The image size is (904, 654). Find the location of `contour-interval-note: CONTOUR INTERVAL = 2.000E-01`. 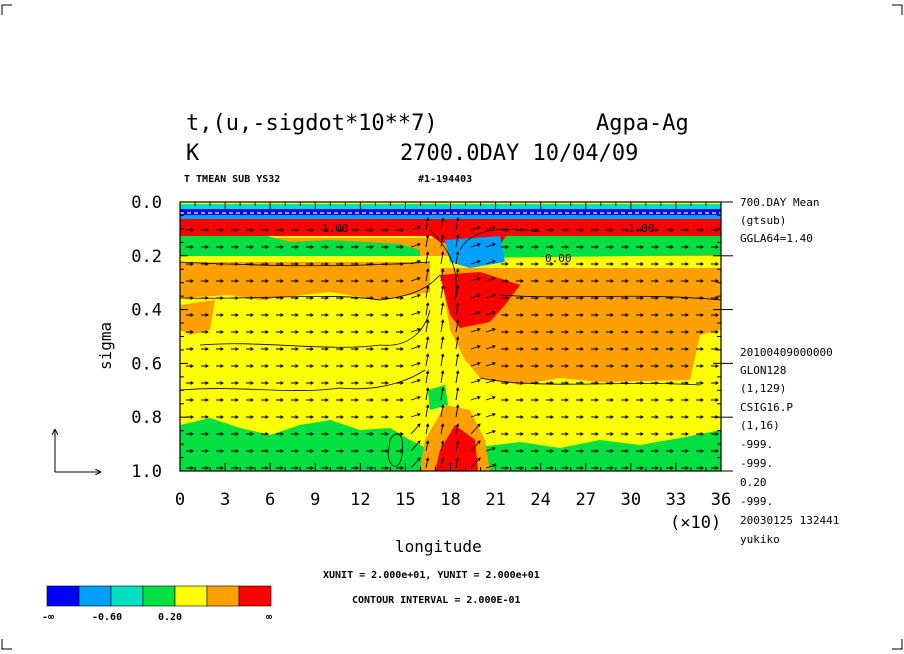

contour-interval-note: CONTOUR INTERVAL = 2.000E-01 is located at coordinates (436, 600).